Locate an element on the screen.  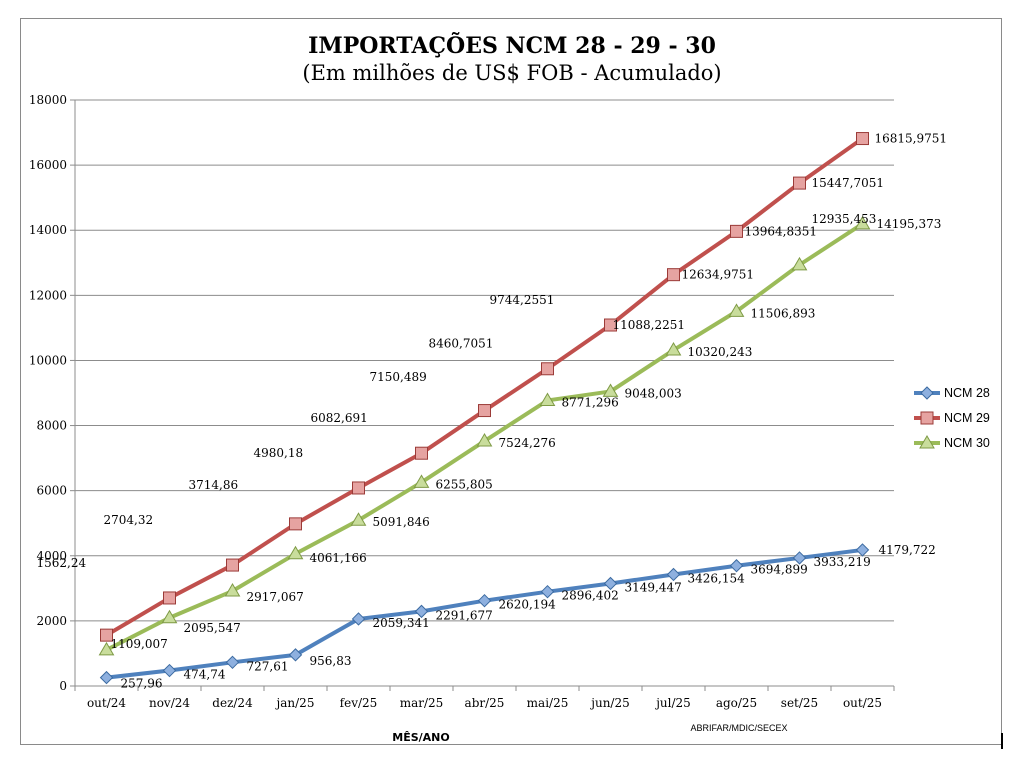
data-label: 6255,805 is located at coordinates (464, 484).